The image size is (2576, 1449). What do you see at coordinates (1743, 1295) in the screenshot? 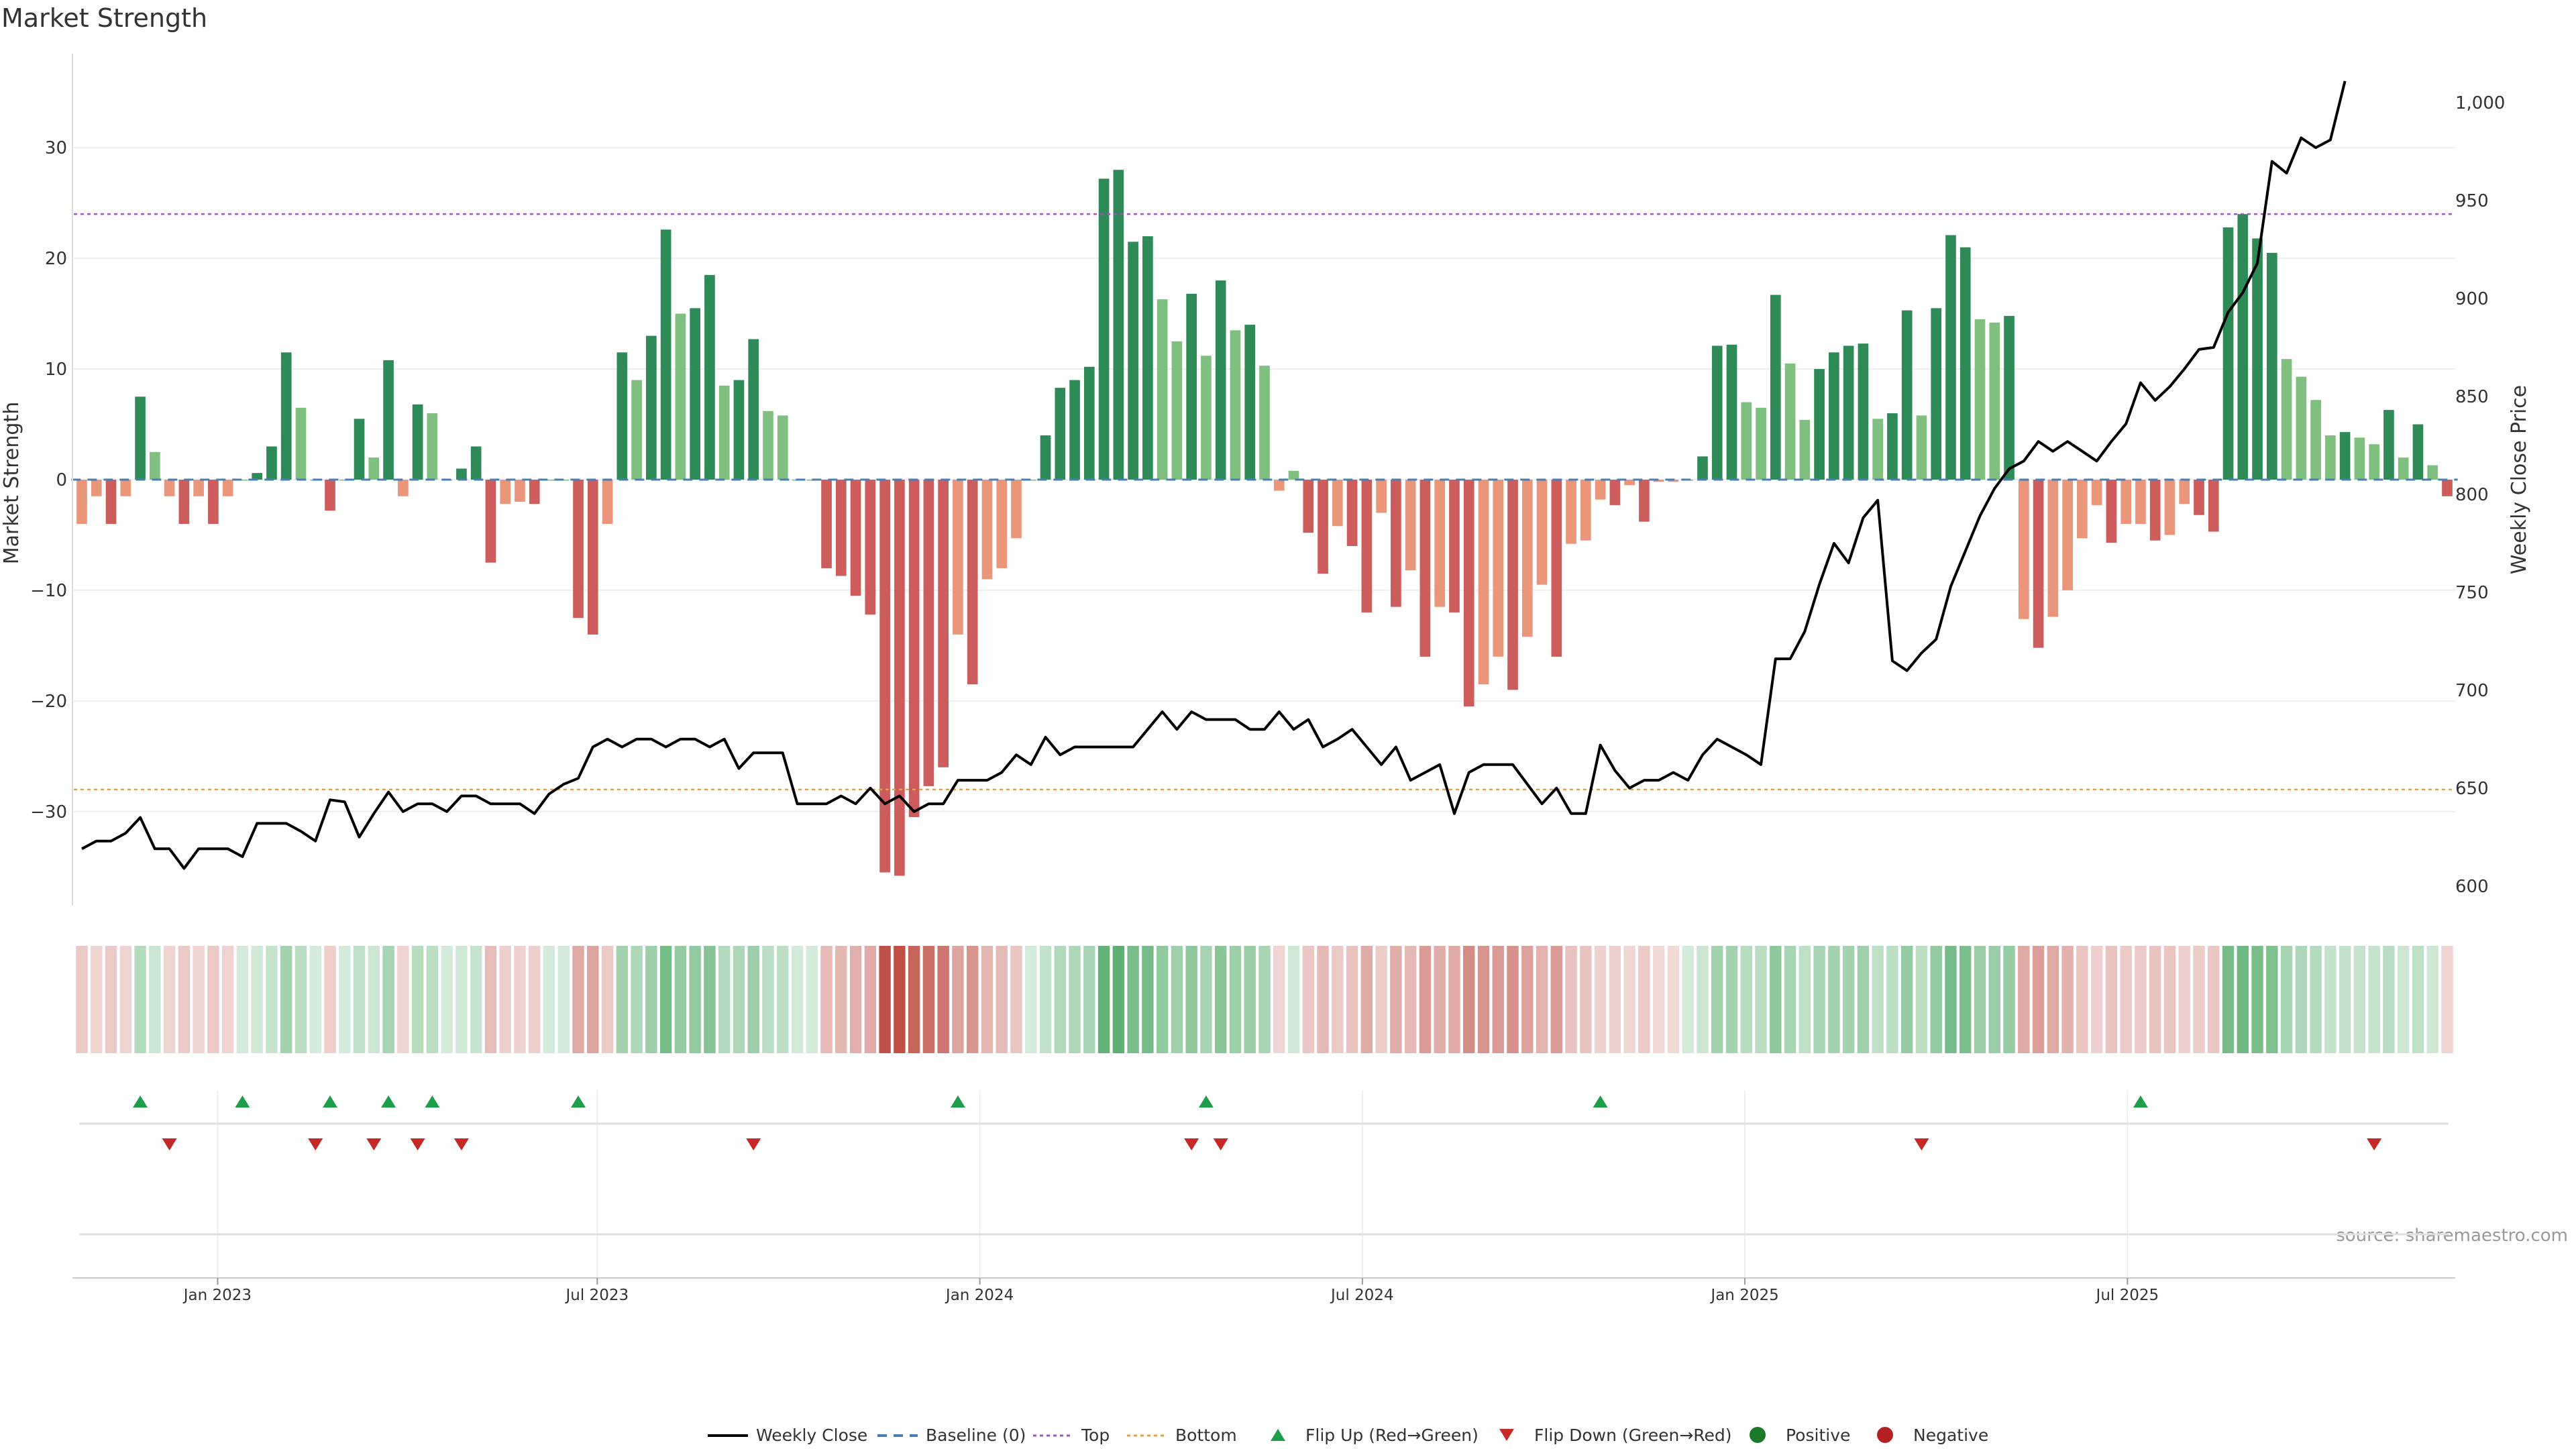
I see `x-tick-label: Jan 2025` at bounding box center [1743, 1295].